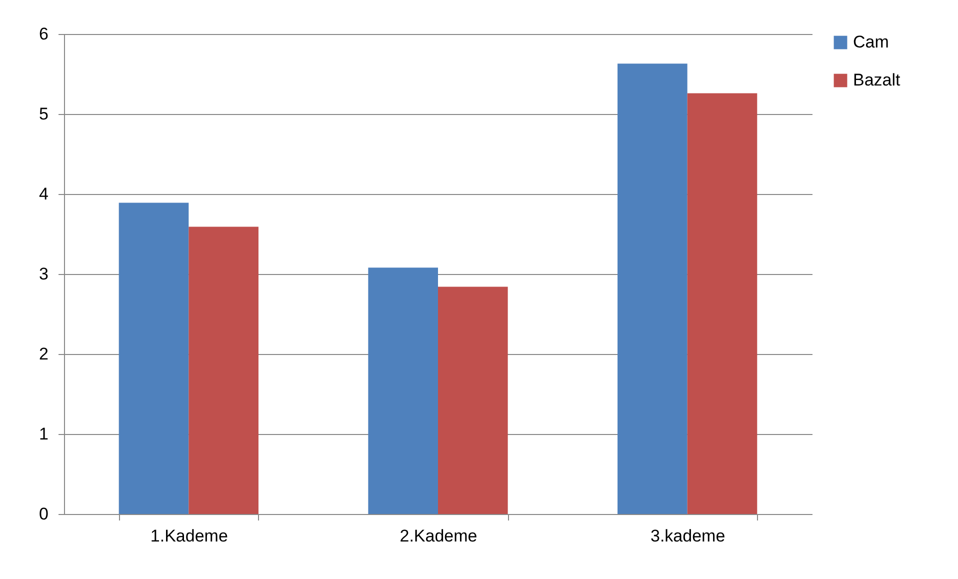 The height and width of the screenshot is (579, 958). I want to click on y-tick-label: 3, so click(43, 274).